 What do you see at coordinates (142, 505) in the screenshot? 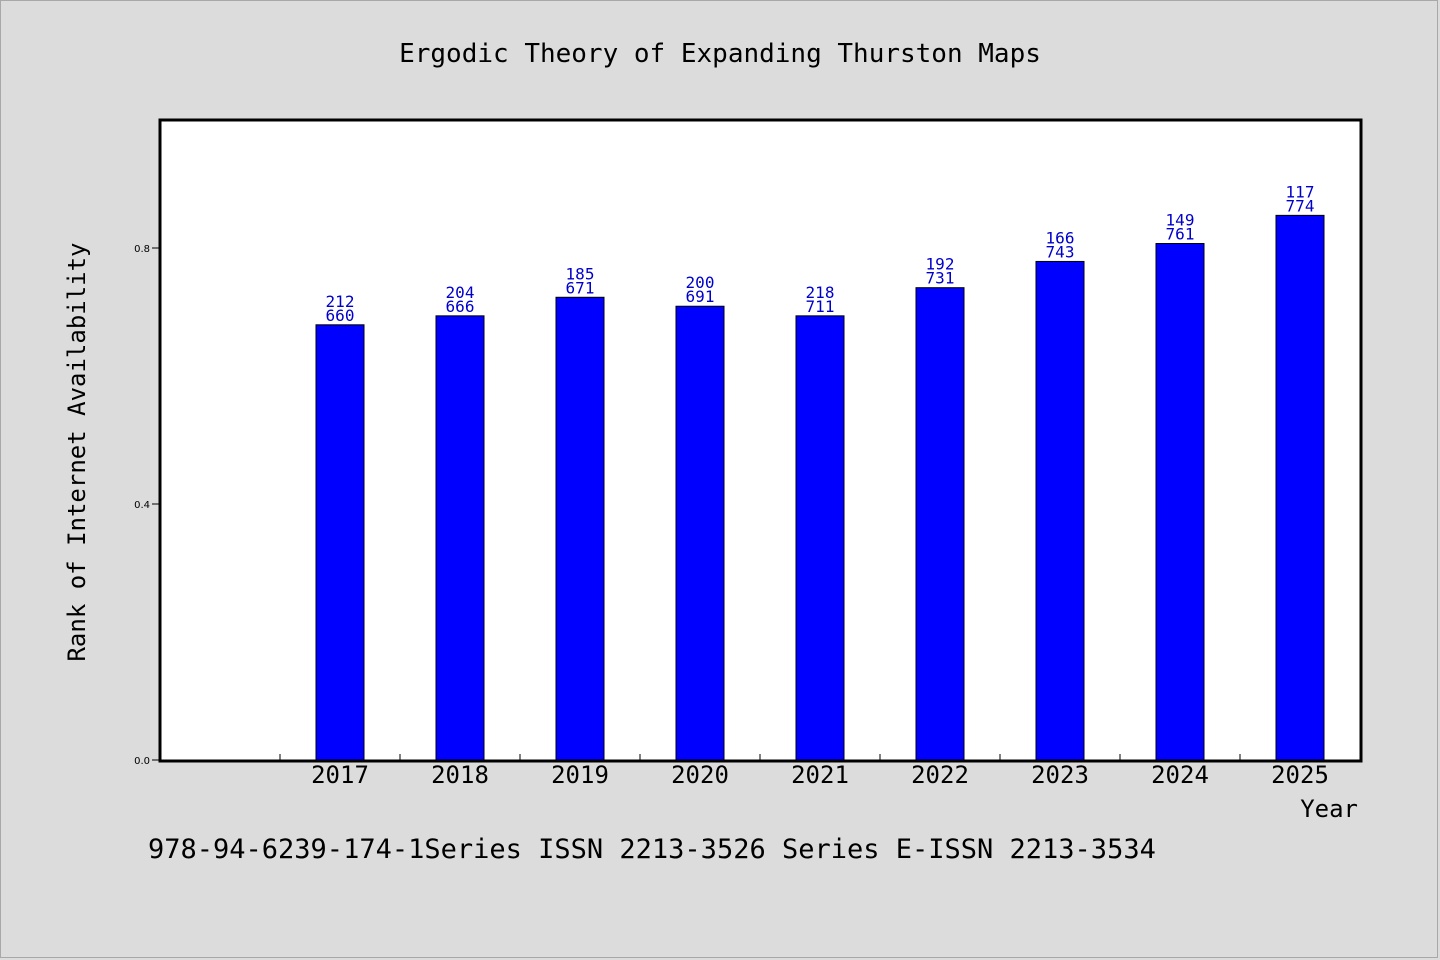
I see `y-tick-label: 0.4` at bounding box center [142, 505].